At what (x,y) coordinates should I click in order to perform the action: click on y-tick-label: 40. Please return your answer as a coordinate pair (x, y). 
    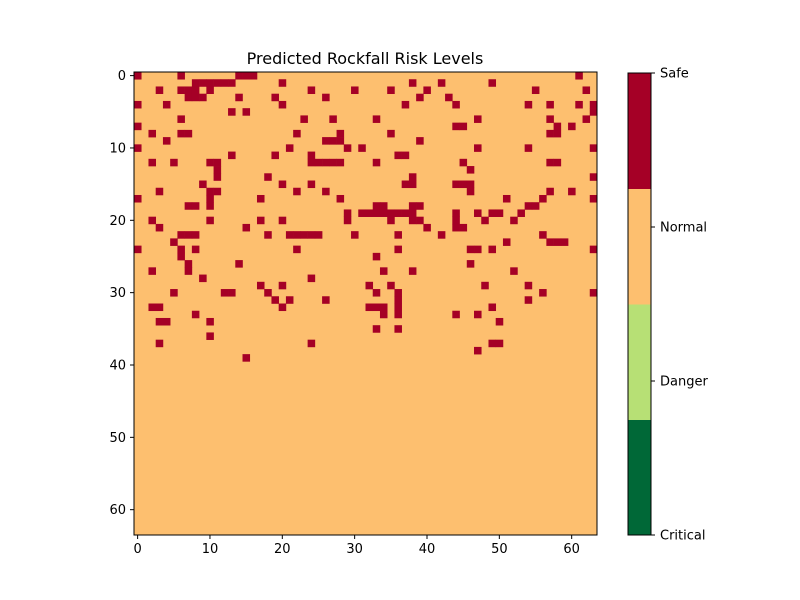
    Looking at the image, I should click on (117, 365).